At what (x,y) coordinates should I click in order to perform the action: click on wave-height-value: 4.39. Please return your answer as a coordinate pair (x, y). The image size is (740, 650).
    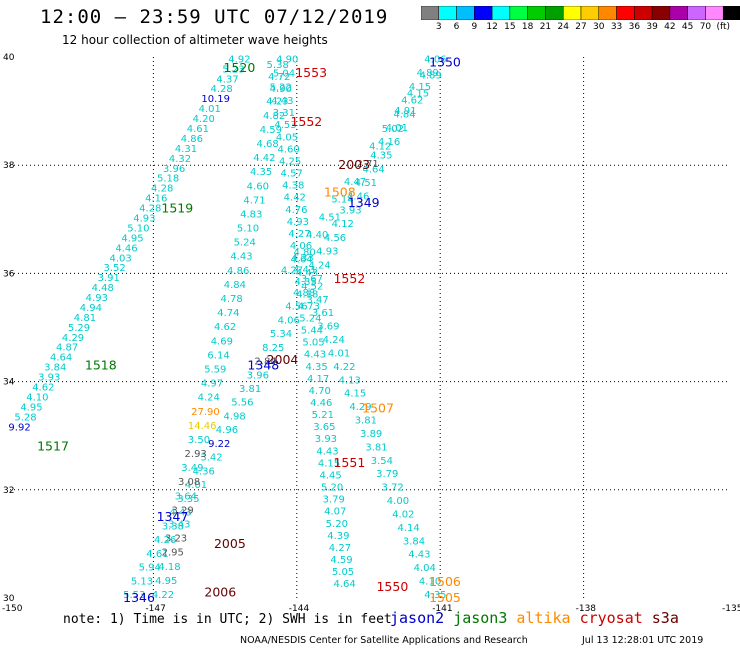
    Looking at the image, I should click on (338, 536).